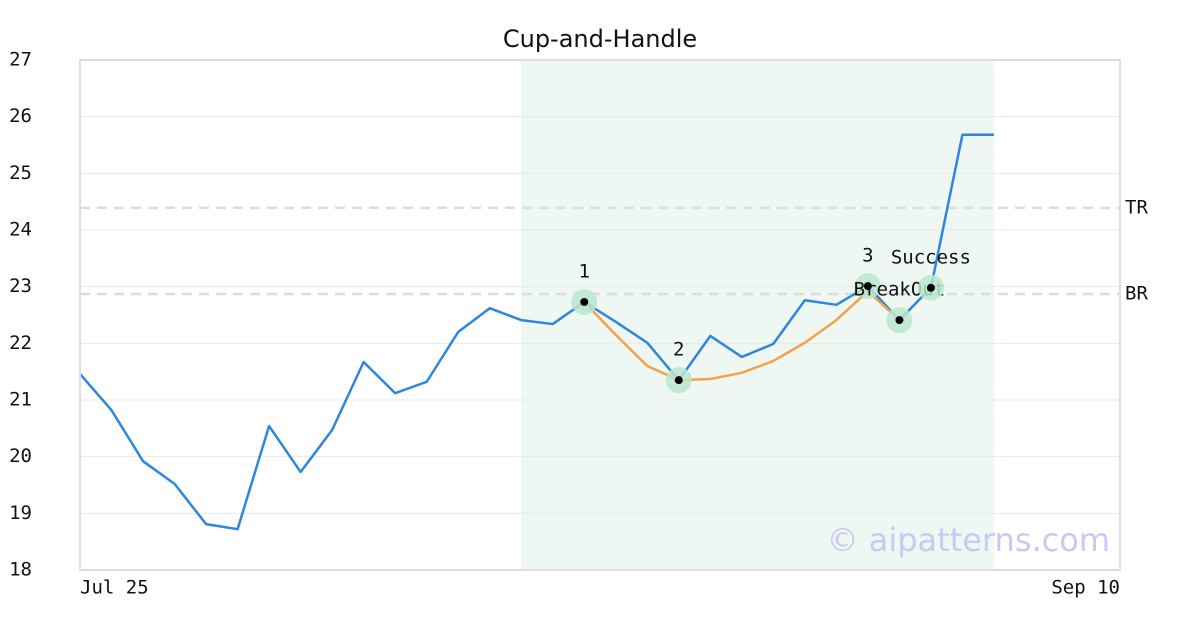 The image size is (1200, 630). Describe the element at coordinates (20, 343) in the screenshot. I see `y-tick-label: 22` at that location.